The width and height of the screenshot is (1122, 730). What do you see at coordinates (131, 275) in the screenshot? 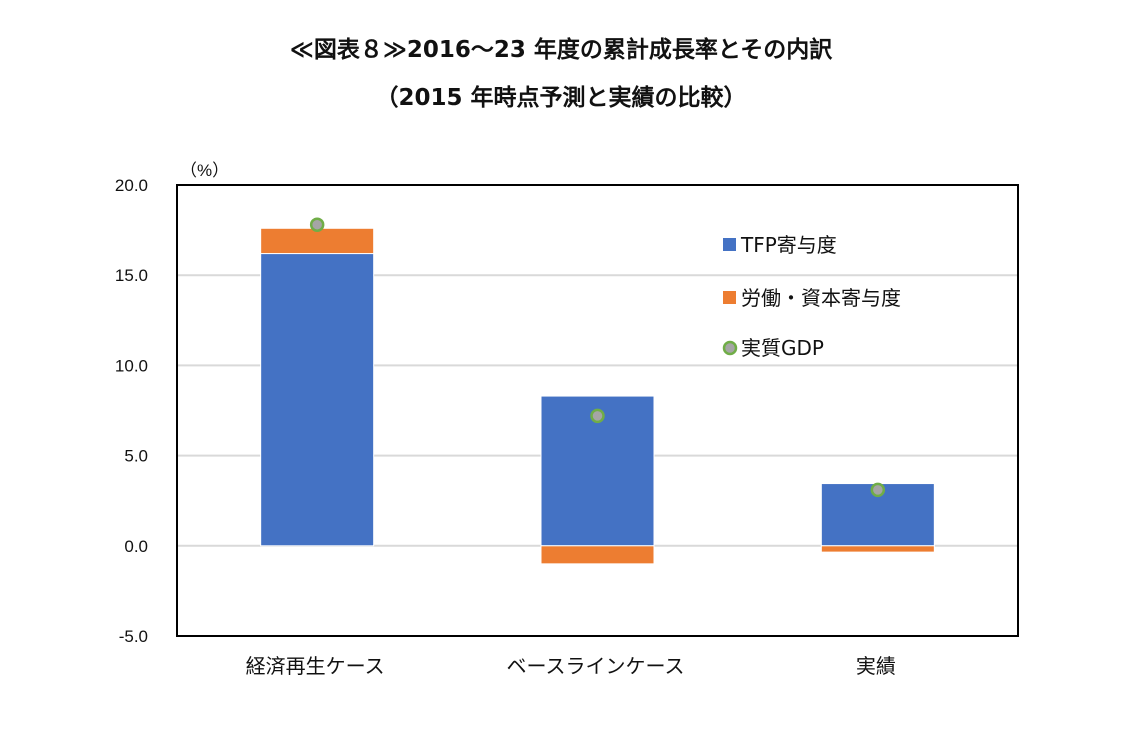
I see `y-tick-label: 15.0` at bounding box center [131, 275].